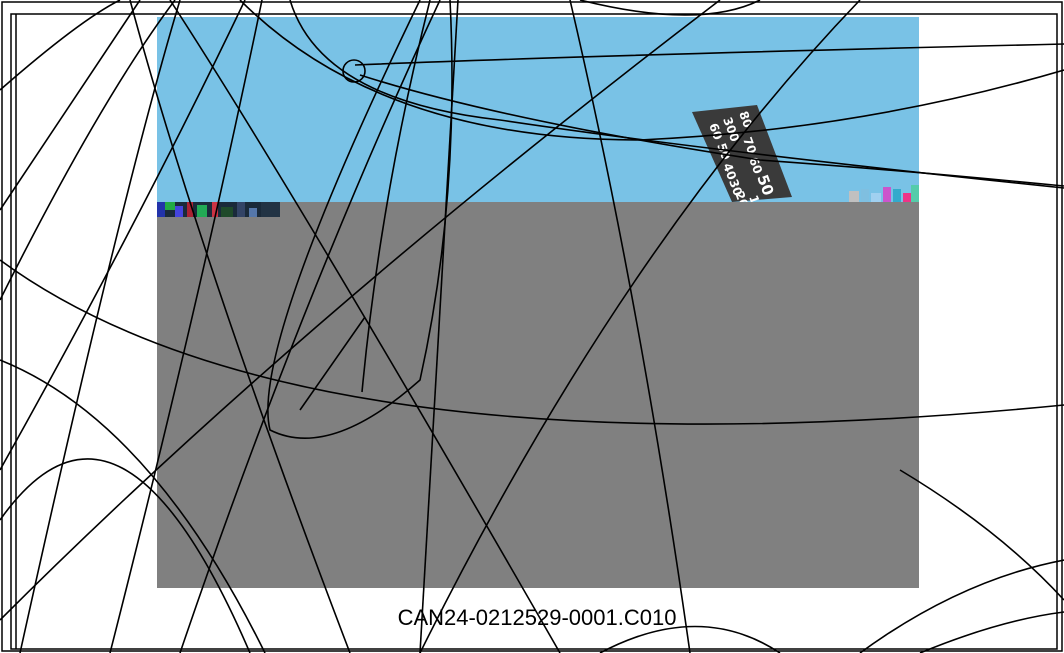 This screenshot has height=653, width=1064. What do you see at coordinates (742, 153) in the screenshot?
I see `ruler-image: 60 300 80 50 70 40 60 30 50 20 10` at bounding box center [742, 153].